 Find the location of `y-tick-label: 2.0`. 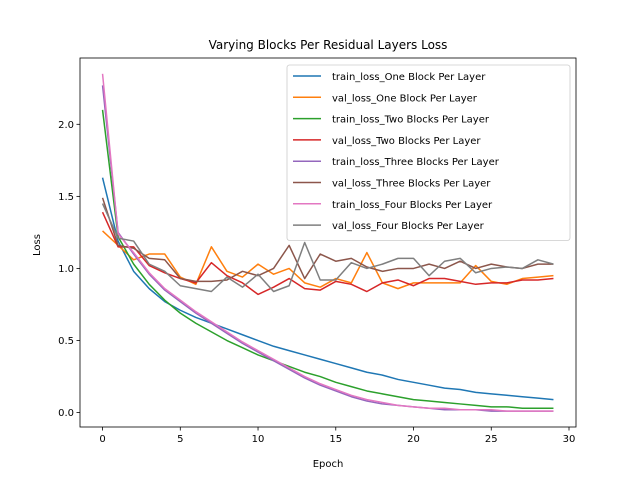

y-tick-label: 2.0 is located at coordinates (66, 125).